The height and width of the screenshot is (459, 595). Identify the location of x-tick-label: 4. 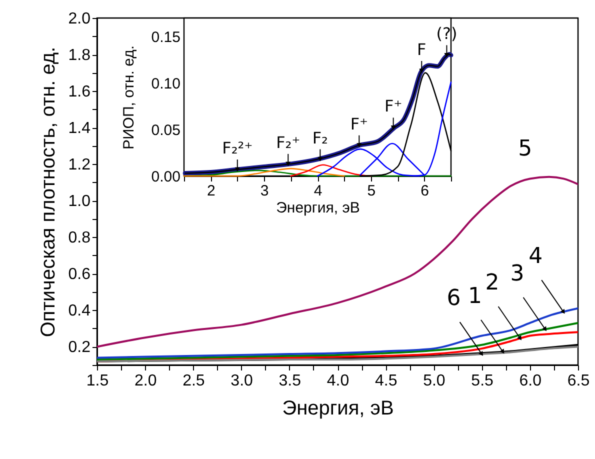
(318, 191).